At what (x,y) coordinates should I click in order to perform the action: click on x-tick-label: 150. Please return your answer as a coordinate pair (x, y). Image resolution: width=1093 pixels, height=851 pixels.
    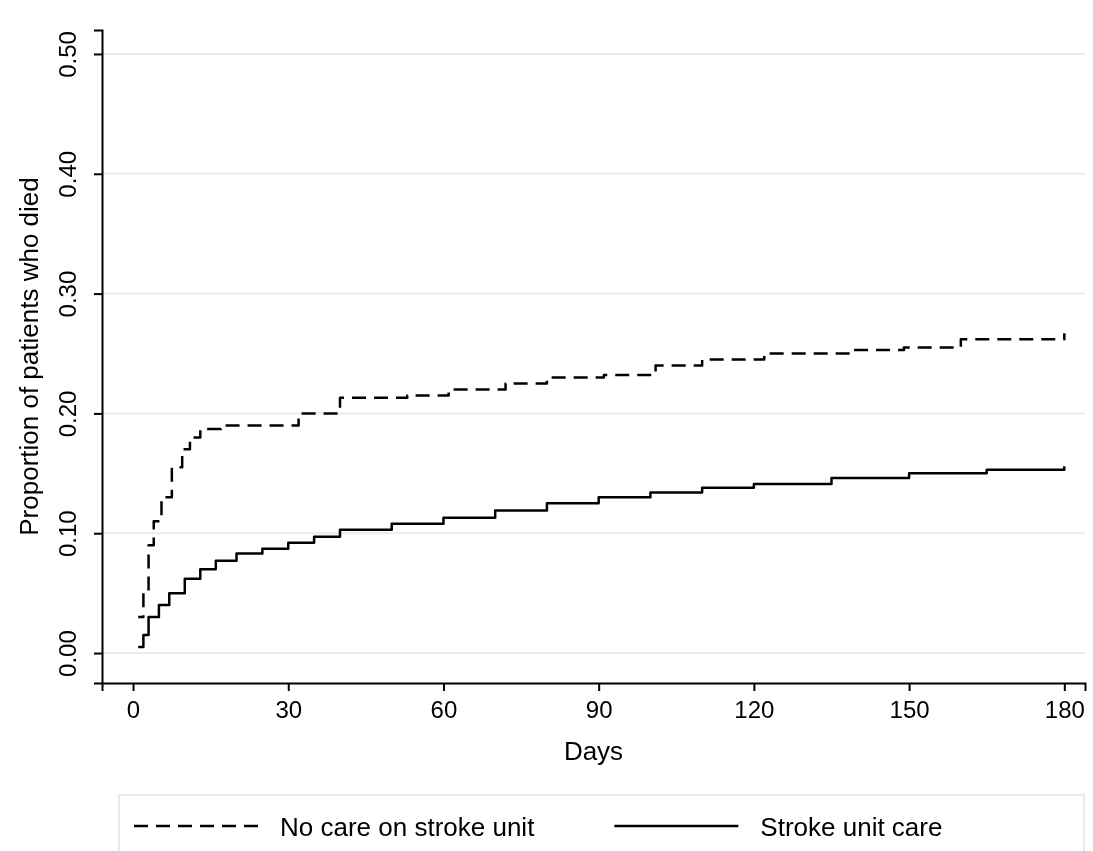
    Looking at the image, I should click on (909, 709).